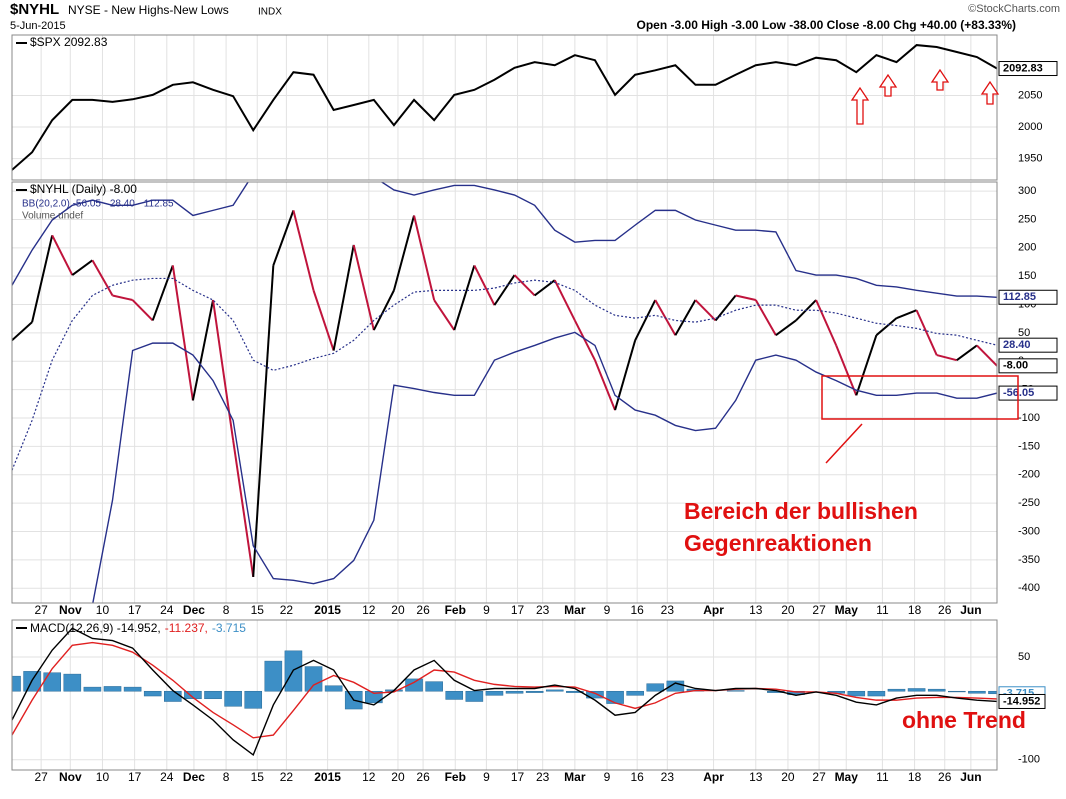 Image resolution: width=1066 pixels, height=799 pixels. What do you see at coordinates (1029, 503) in the screenshot?
I see `y-tick-label: -250` at bounding box center [1029, 503].